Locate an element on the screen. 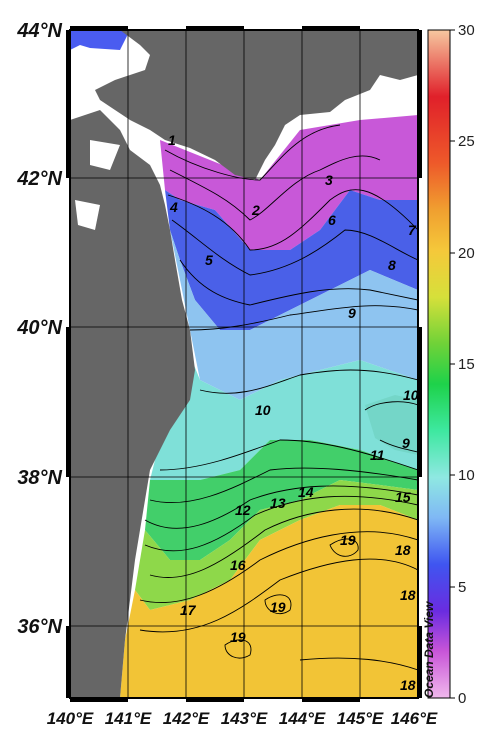 The height and width of the screenshot is (749, 490). contour-label: 15 is located at coordinates (403, 497).